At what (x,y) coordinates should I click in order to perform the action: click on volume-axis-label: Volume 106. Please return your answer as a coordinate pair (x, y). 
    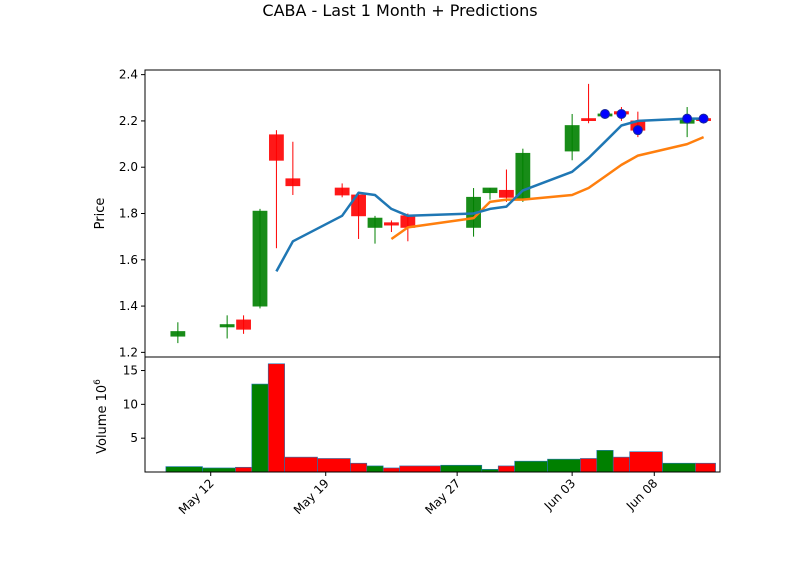
    Looking at the image, I should click on (101, 416).